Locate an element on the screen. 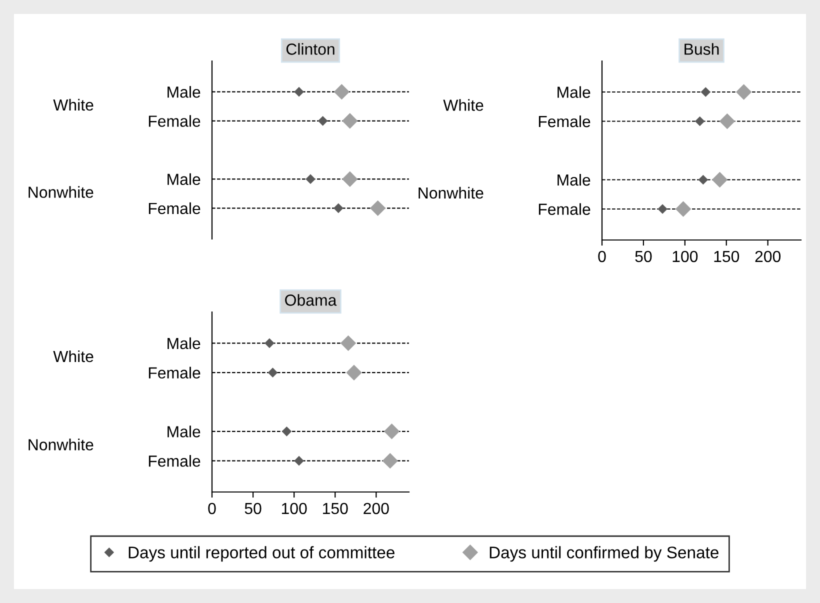 The image size is (820, 603). legend-label: Days until confirmed by Senate is located at coordinates (604, 554).